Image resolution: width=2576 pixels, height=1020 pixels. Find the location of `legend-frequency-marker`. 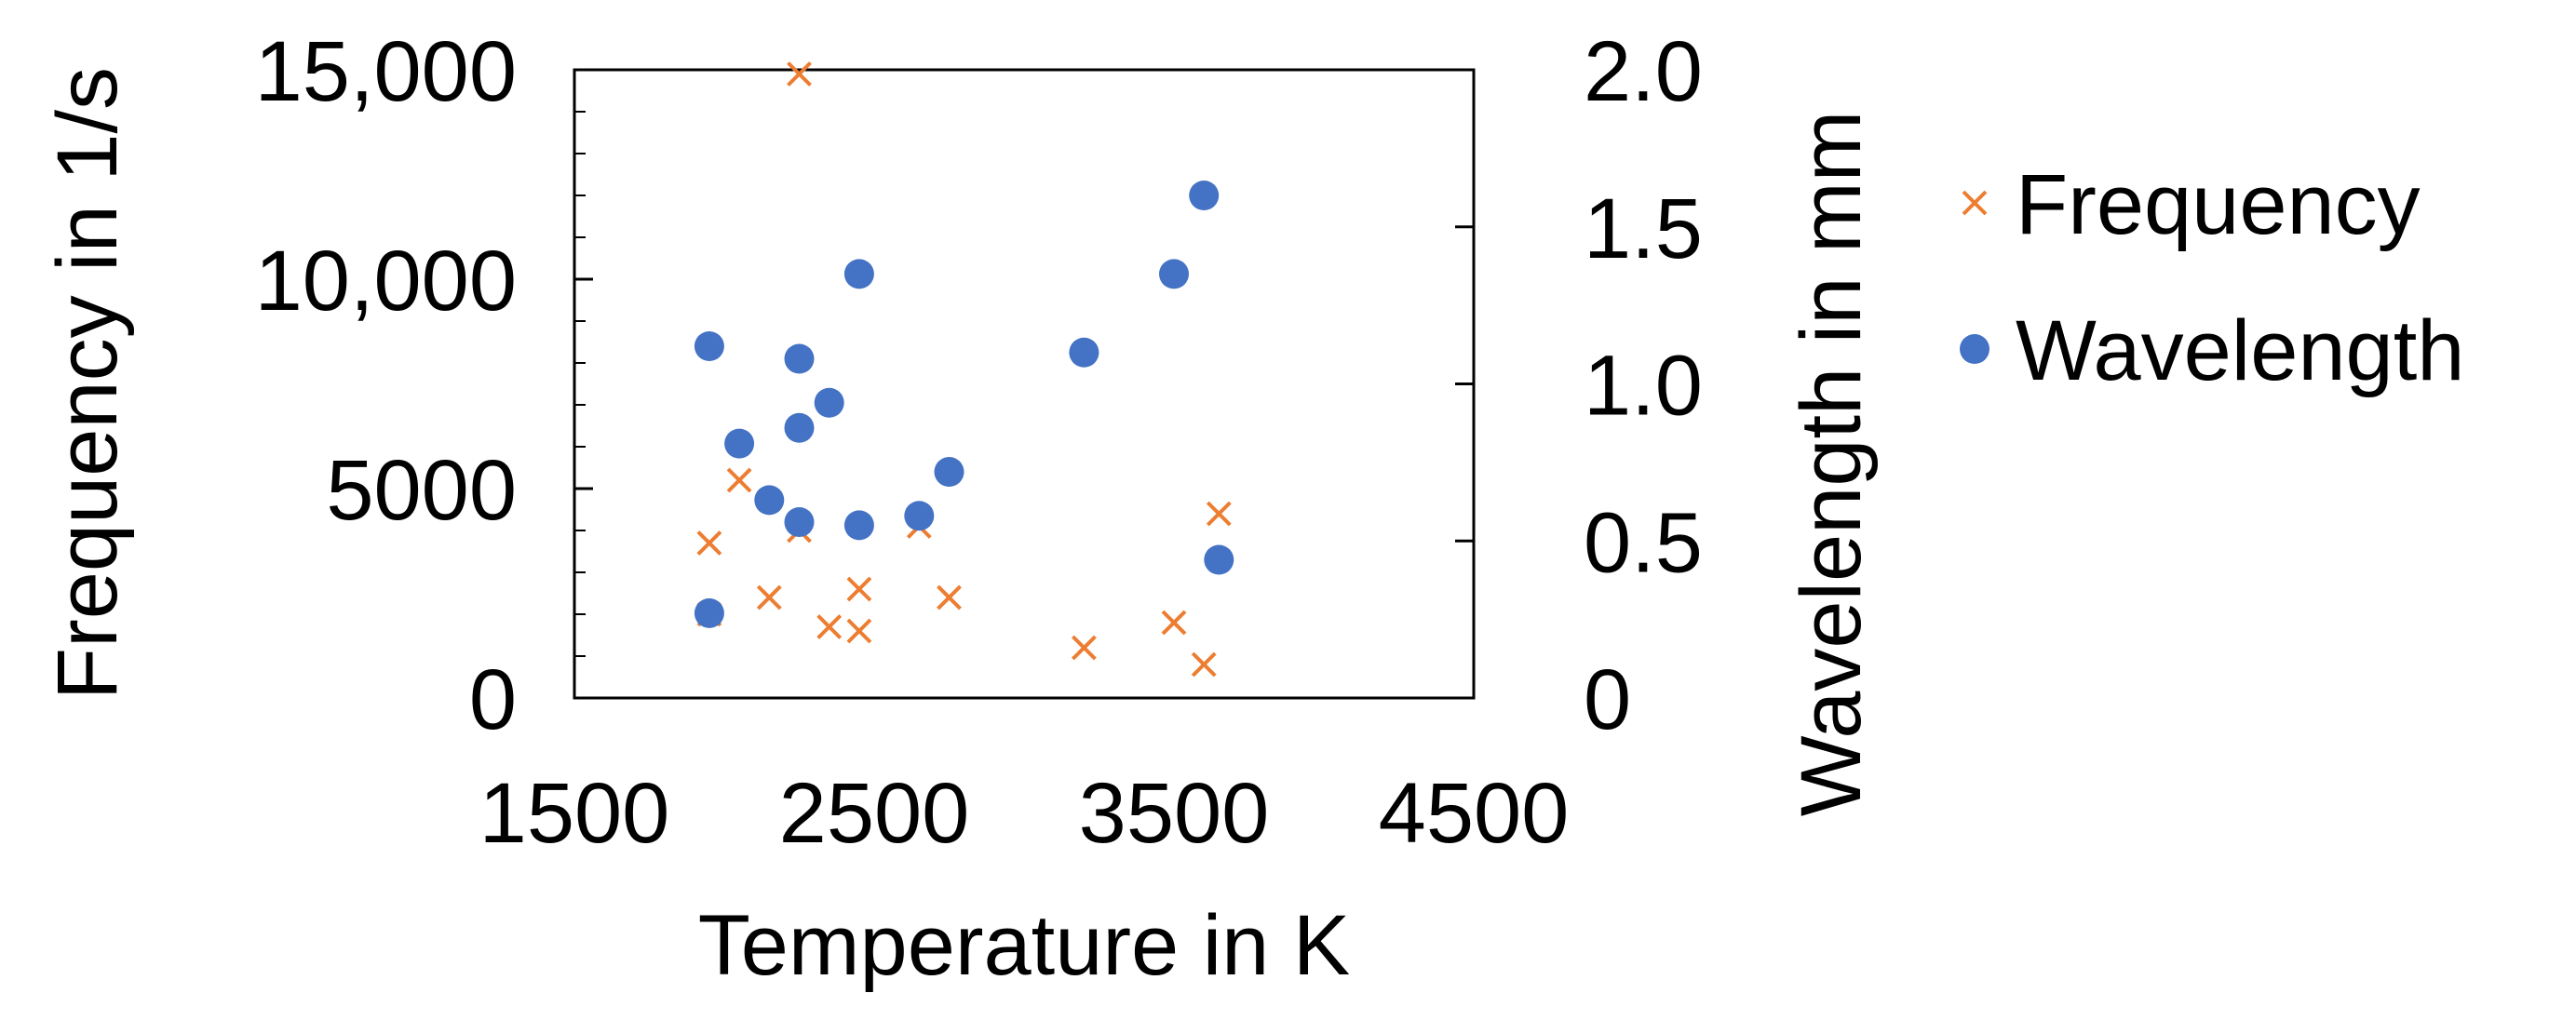

legend-frequency-marker is located at coordinates (1975, 203).